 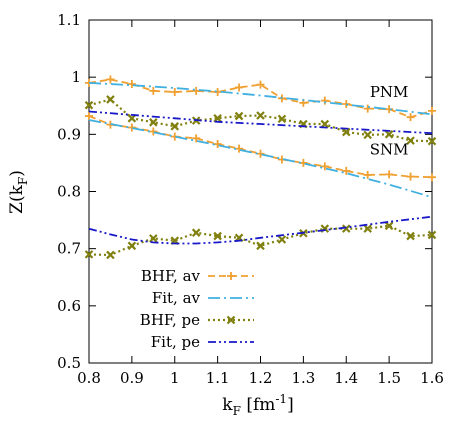 I want to click on x-axis-label-sup: -1, so click(x=281, y=399).